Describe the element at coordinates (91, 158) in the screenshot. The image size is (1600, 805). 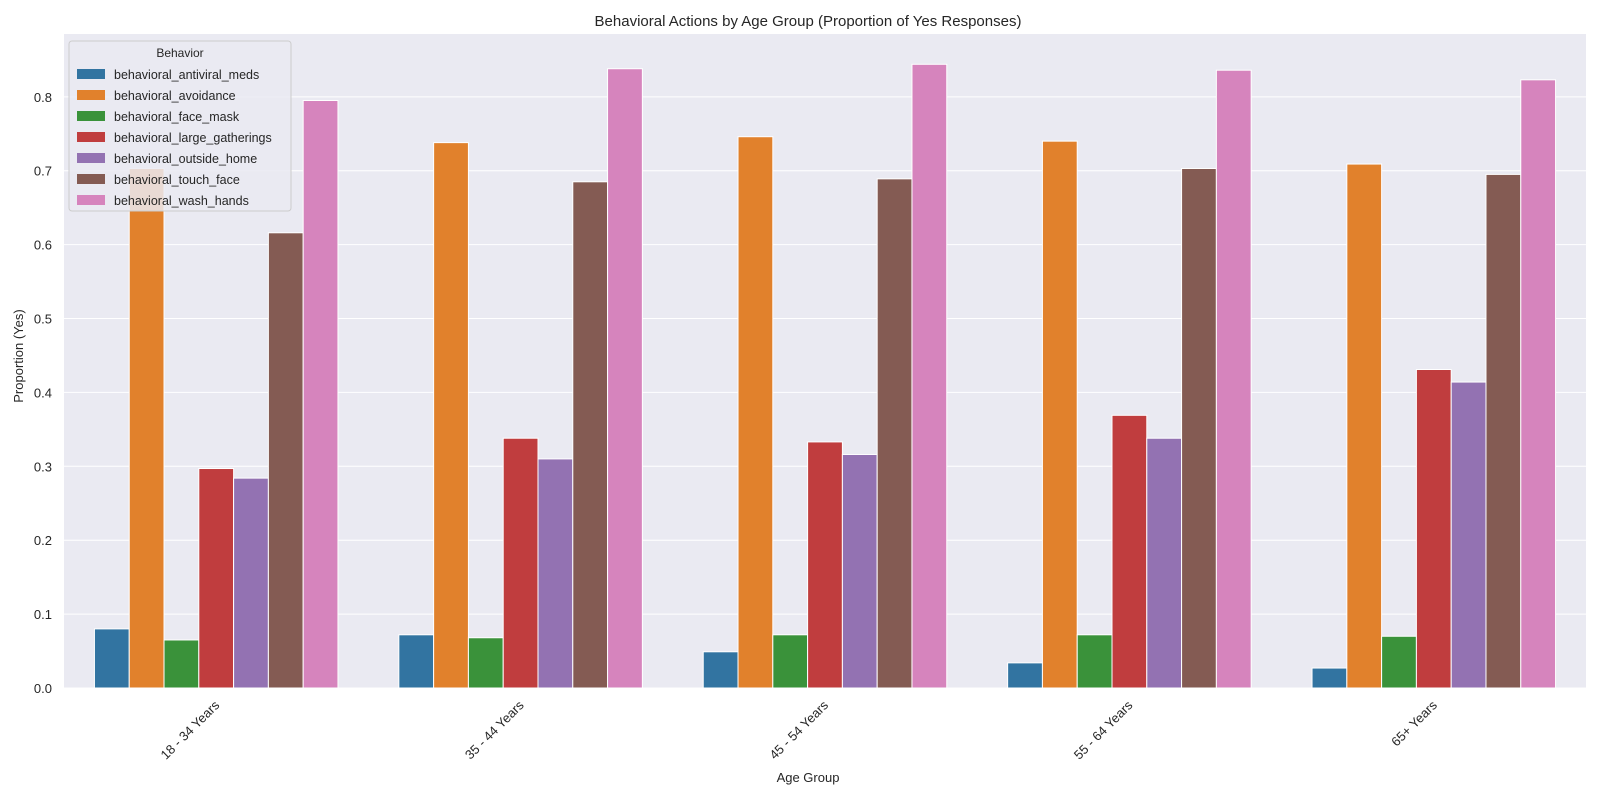
I see `legend-swatch-behavioral_outside_home` at that location.